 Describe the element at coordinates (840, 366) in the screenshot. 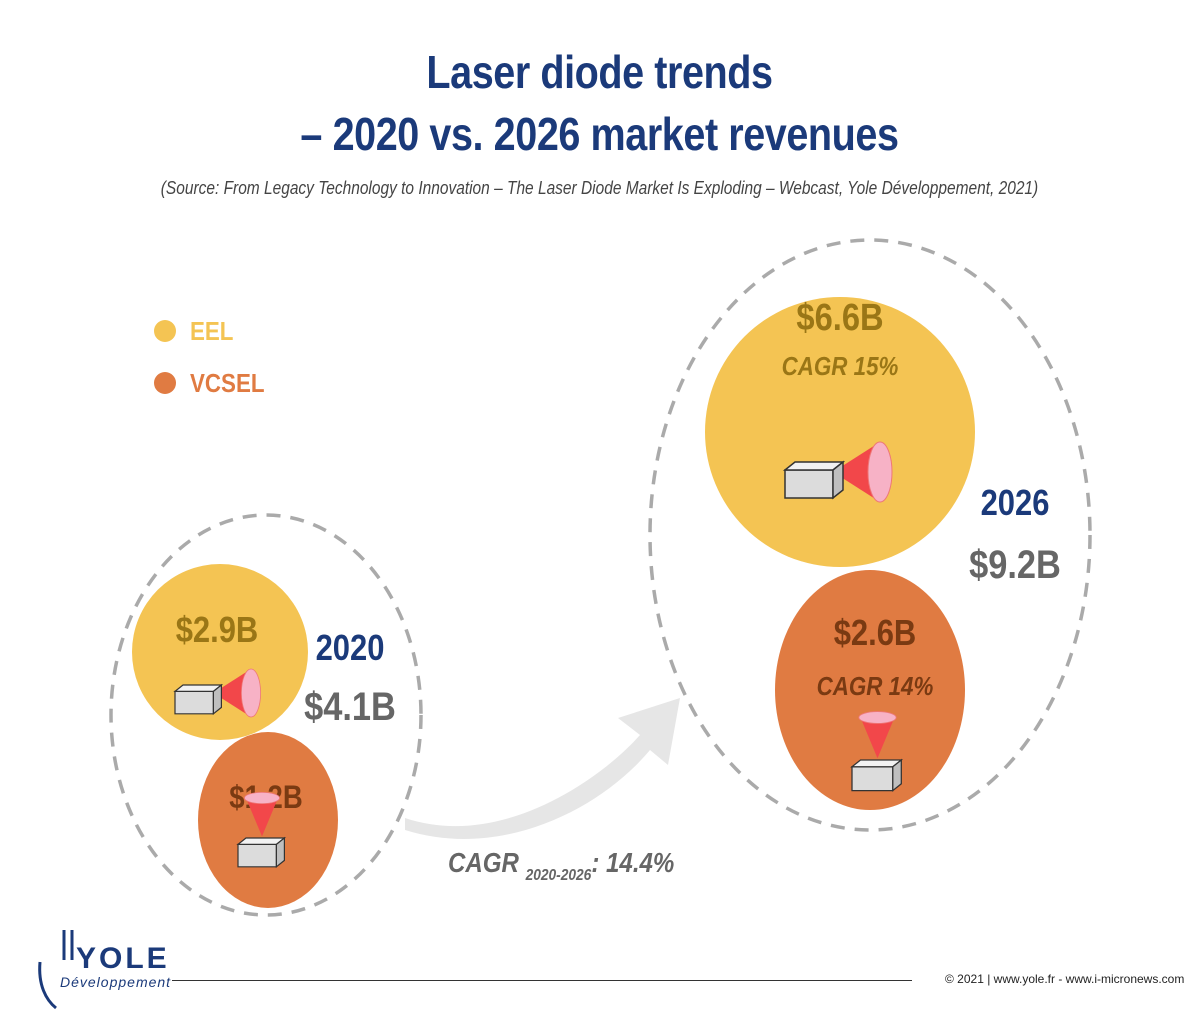

I see `group-2026-eel-cagr: CAGR 15%` at that location.